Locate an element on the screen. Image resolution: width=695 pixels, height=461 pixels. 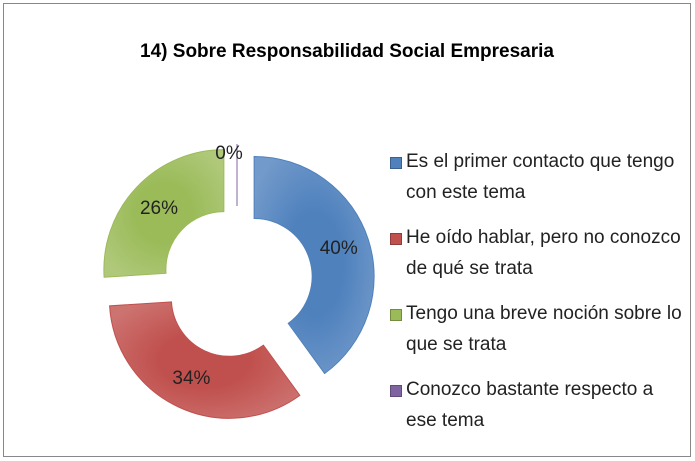
data-label: 34% is located at coordinates (191, 378).